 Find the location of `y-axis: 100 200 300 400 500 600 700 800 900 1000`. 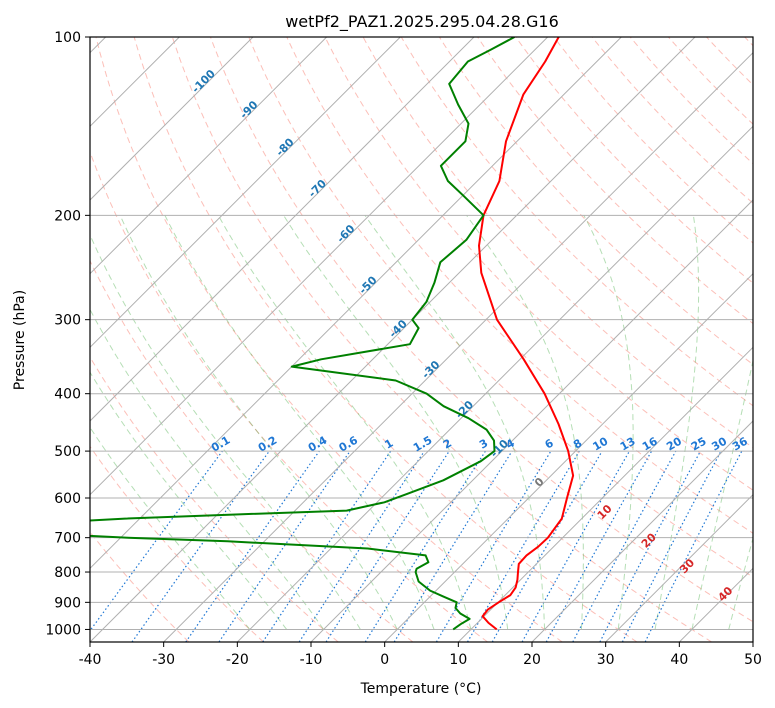

y-axis: 100 200 300 400 500 600 700 800 900 1000 is located at coordinates (67, 334).